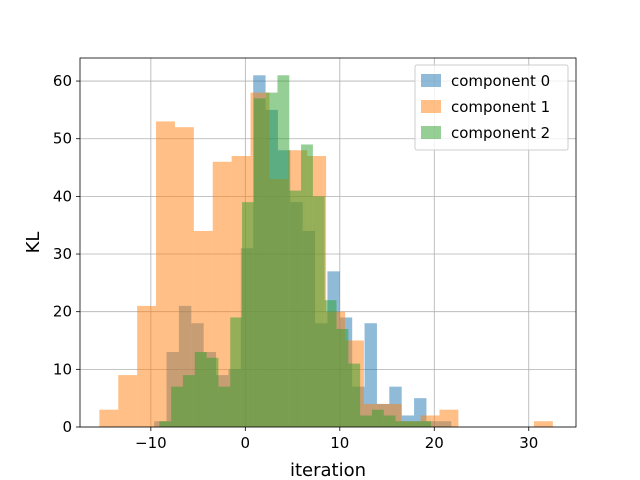 This screenshot has height=480, width=640. I want to click on x-tick-label: 20, so click(434, 443).